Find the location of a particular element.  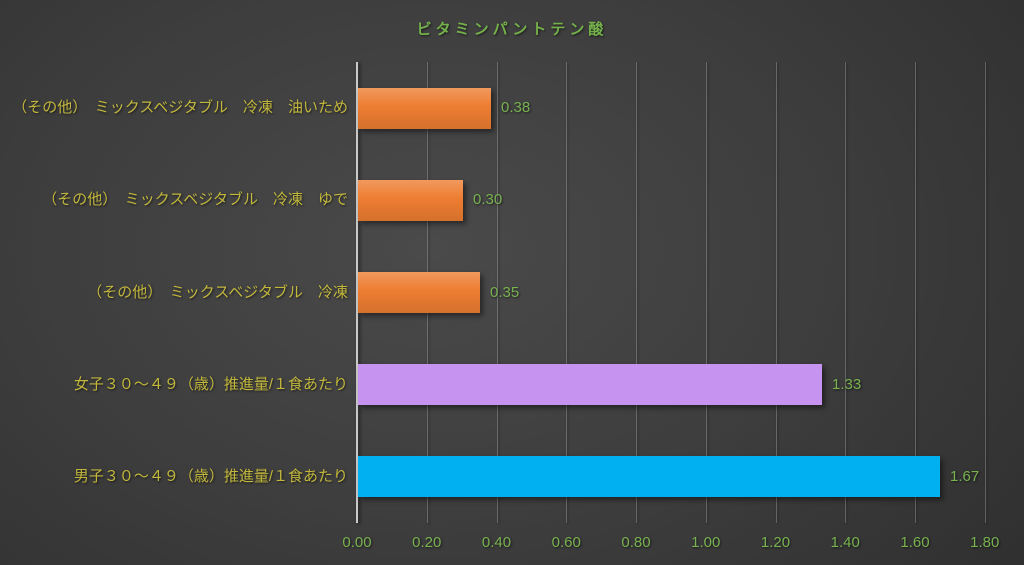

y-axis-line is located at coordinates (357, 292).